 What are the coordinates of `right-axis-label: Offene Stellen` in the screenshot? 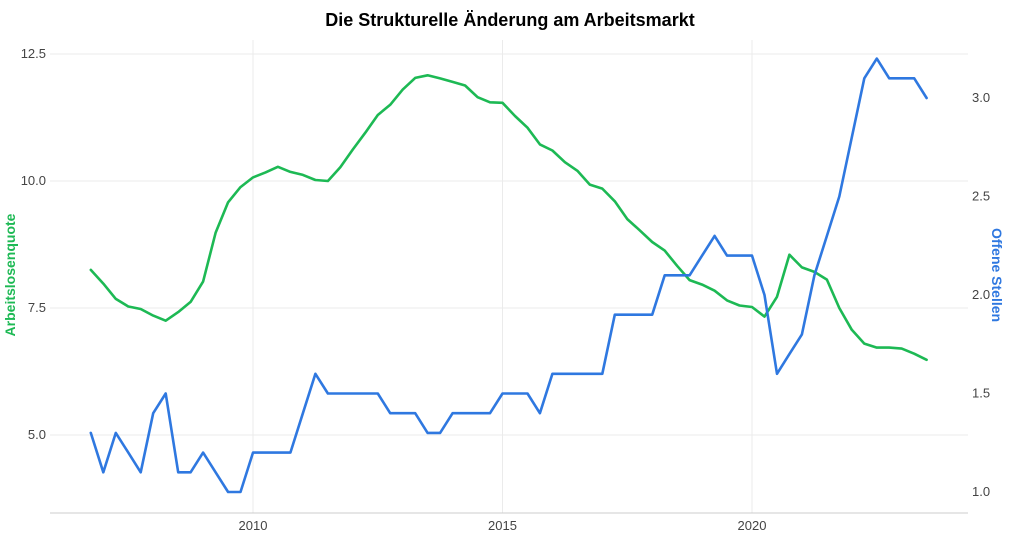 It's located at (997, 275).